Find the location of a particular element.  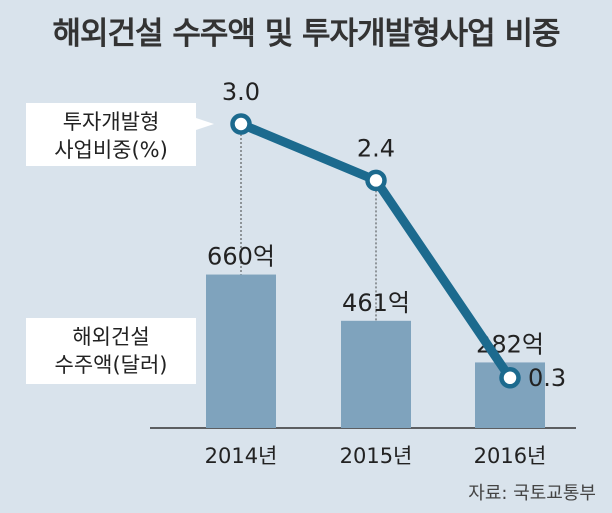

legend-line-text-2: 사업비중(%) is located at coordinates (111, 150).